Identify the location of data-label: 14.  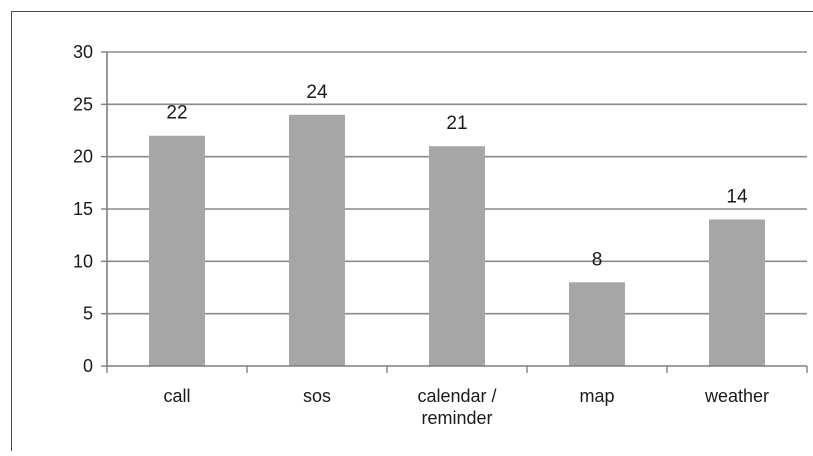
(737, 196).